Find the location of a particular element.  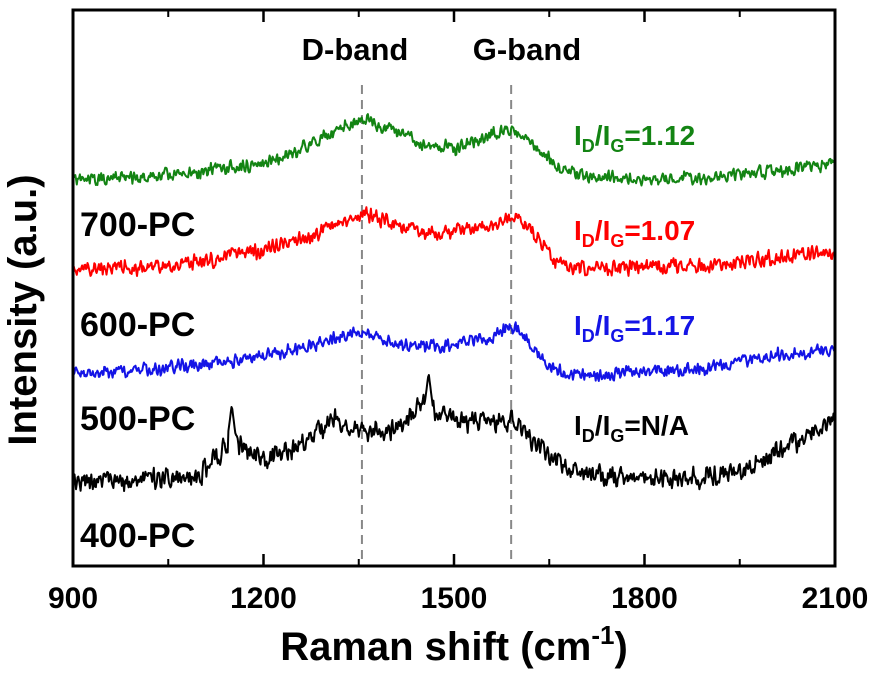

ratio-label-500-pc: ID/IG=1.17 is located at coordinates (634, 328).